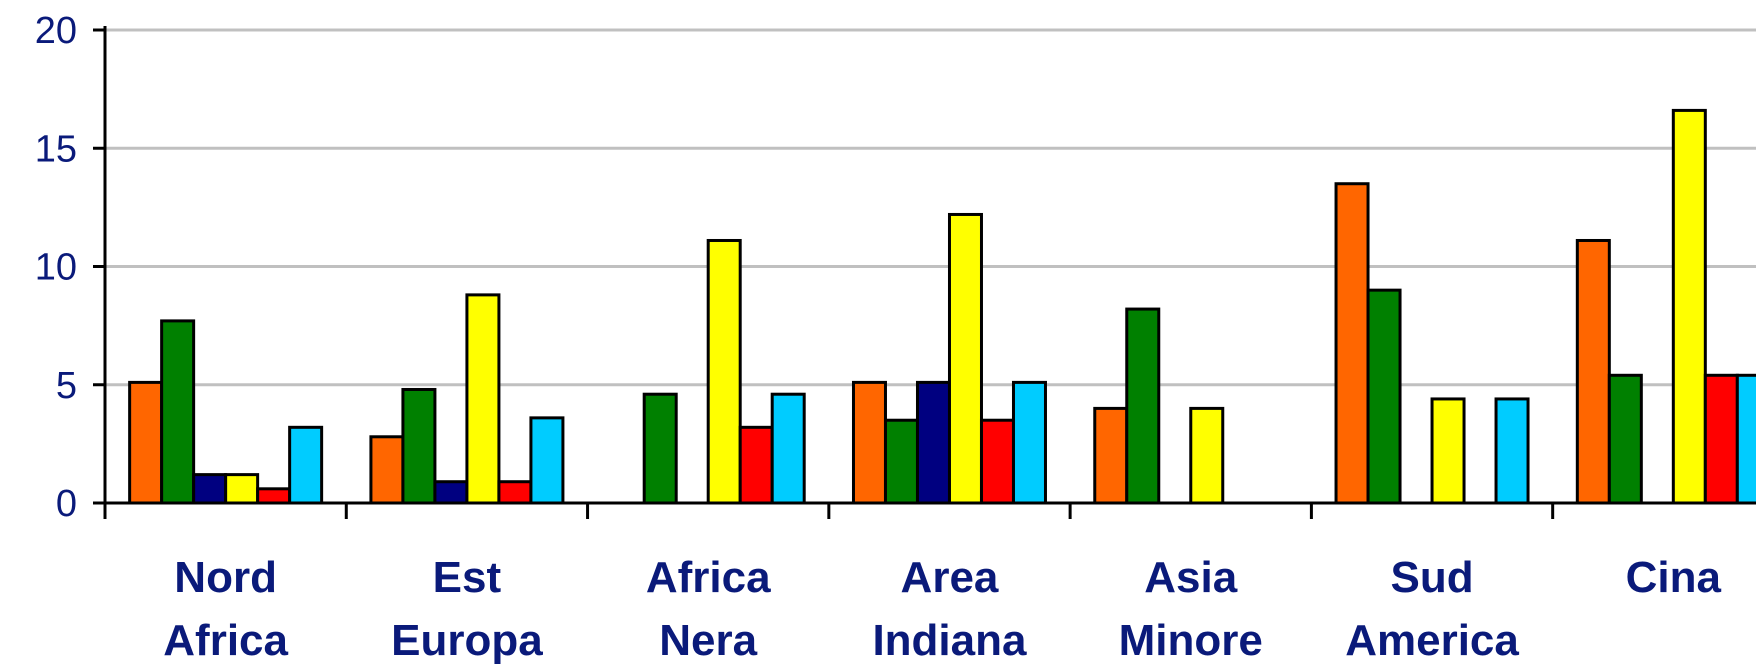  What do you see at coordinates (1432, 609) in the screenshot?
I see `category-label: Sud America` at bounding box center [1432, 609].